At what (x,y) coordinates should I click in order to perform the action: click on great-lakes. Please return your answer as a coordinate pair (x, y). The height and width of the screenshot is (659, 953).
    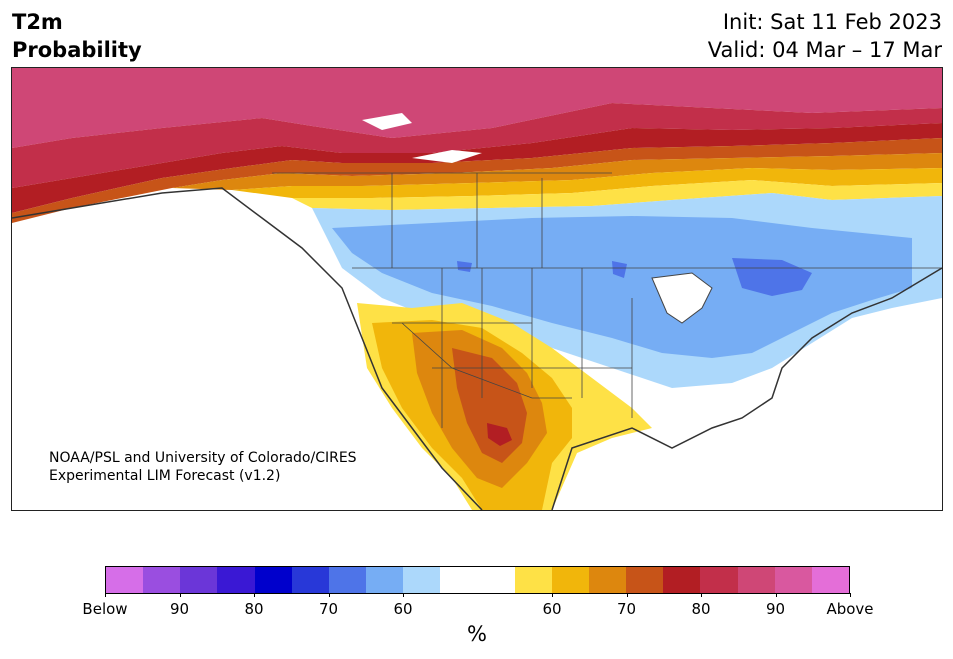
    Looking at the image, I should click on (682, 298).